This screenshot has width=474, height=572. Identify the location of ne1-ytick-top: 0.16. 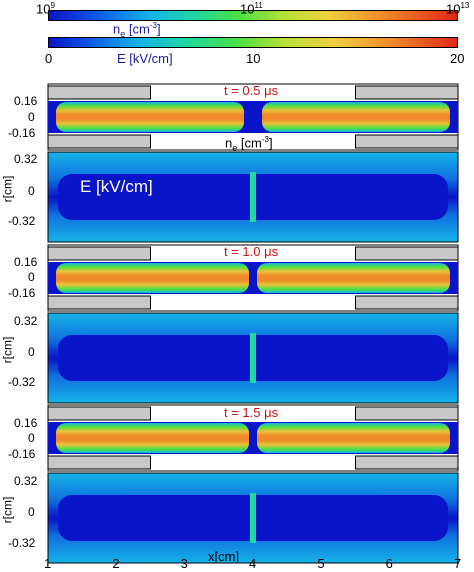
(26, 101).